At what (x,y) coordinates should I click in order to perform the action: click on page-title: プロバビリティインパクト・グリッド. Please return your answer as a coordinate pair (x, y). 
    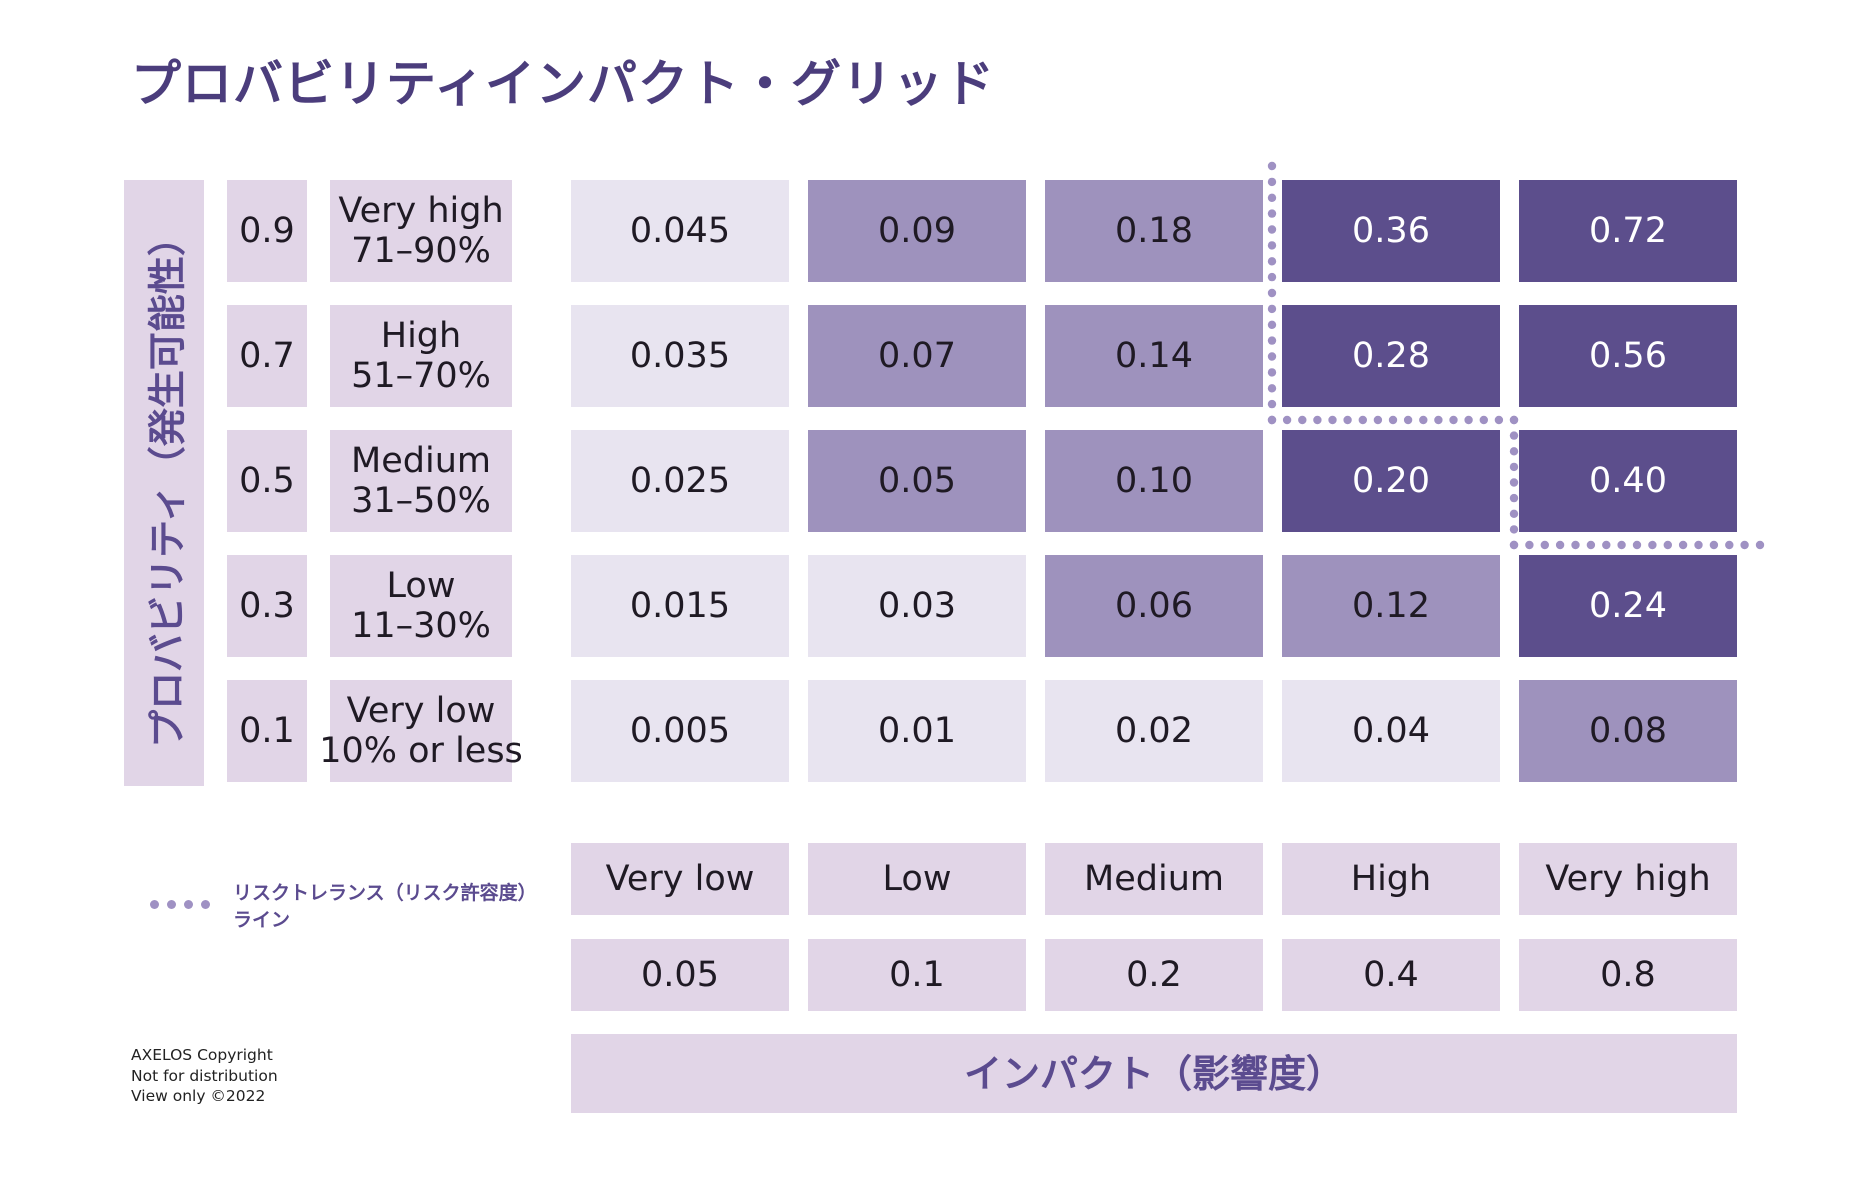
    Looking at the image, I should click on (563, 84).